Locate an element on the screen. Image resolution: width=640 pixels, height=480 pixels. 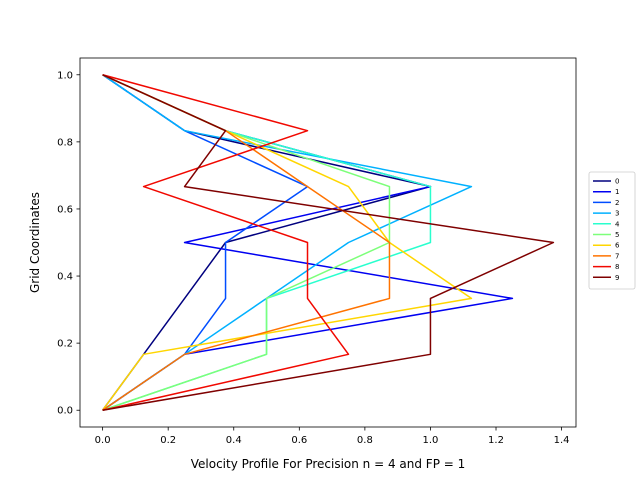
legend-label-0: 0 is located at coordinates (617, 182).